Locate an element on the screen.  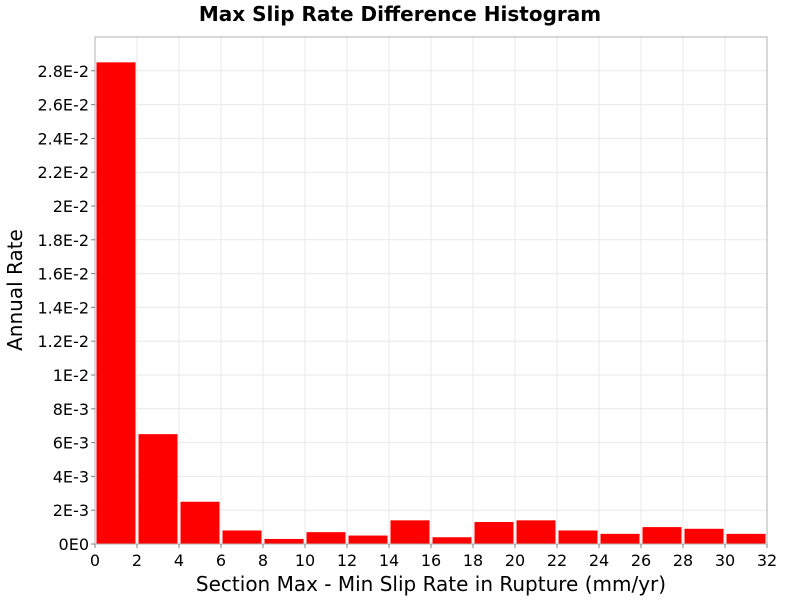
y-tick-label: 1.6E-2 is located at coordinates (63, 274).